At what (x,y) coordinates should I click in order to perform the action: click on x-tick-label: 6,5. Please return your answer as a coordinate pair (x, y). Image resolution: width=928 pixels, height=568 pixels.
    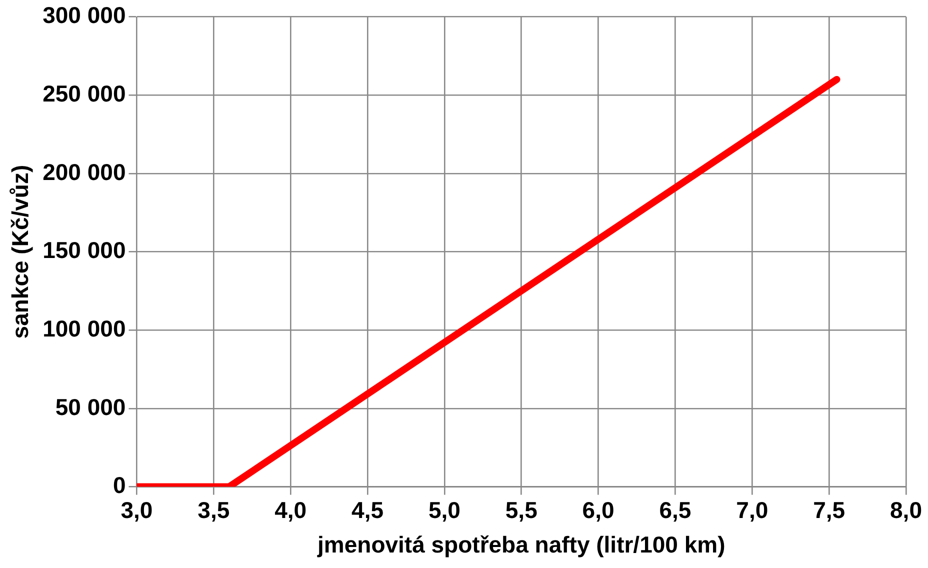
    Looking at the image, I should click on (675, 509).